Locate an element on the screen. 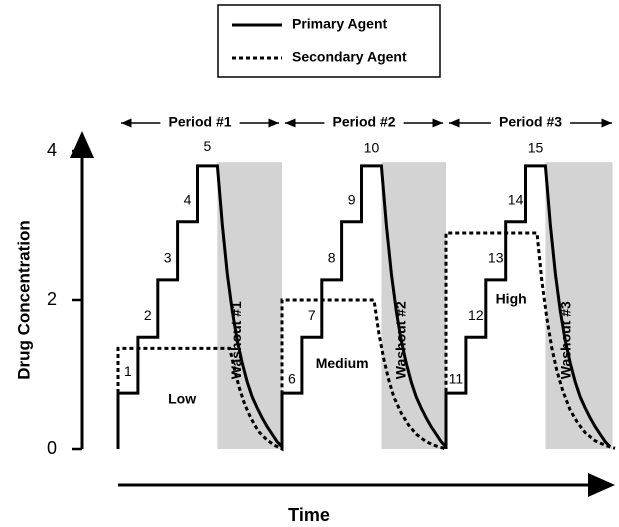  annotation: 11 is located at coordinates (456, 378).